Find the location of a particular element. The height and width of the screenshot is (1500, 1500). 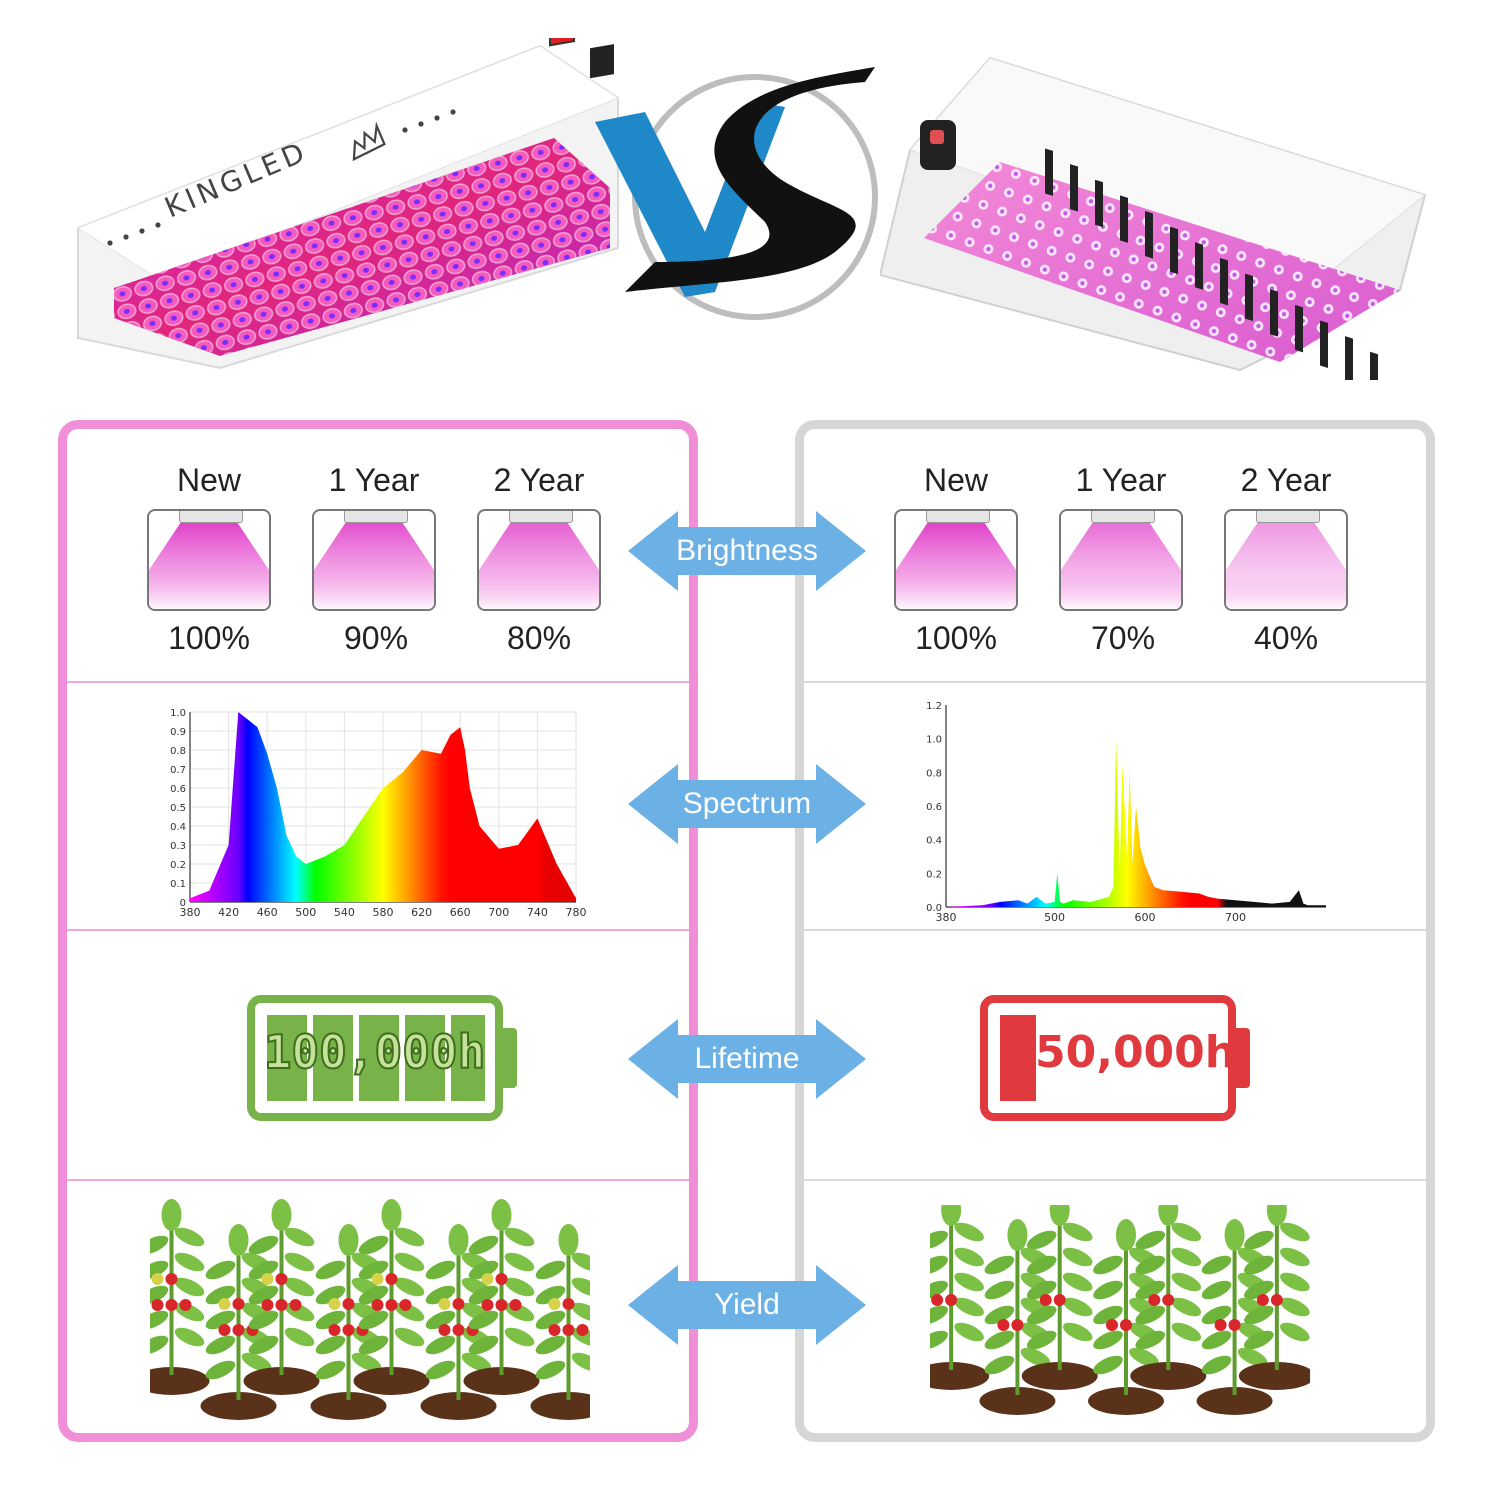

competitor-plants-image is located at coordinates (1120, 1310).